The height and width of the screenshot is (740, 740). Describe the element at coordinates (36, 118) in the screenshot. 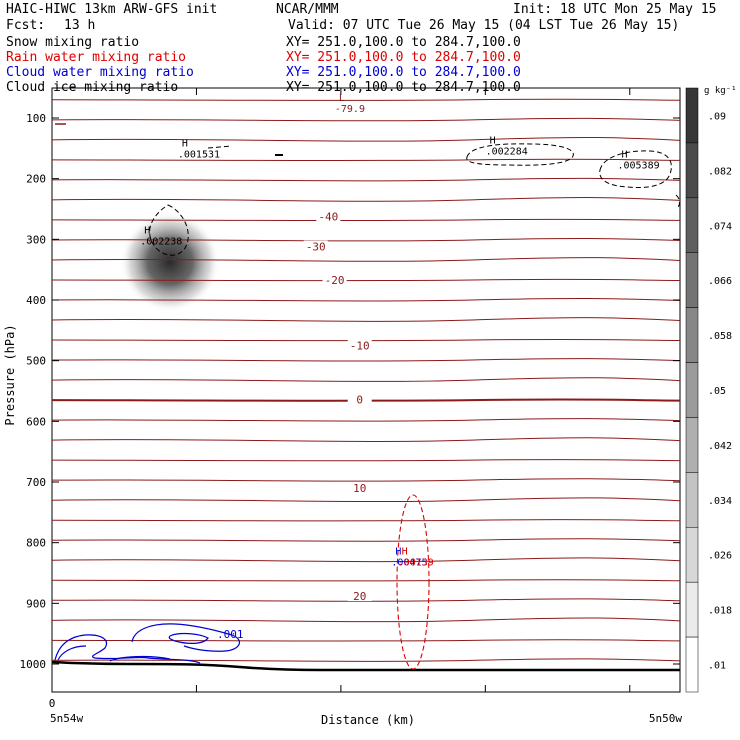

I see `y-tick-label: 100` at that location.